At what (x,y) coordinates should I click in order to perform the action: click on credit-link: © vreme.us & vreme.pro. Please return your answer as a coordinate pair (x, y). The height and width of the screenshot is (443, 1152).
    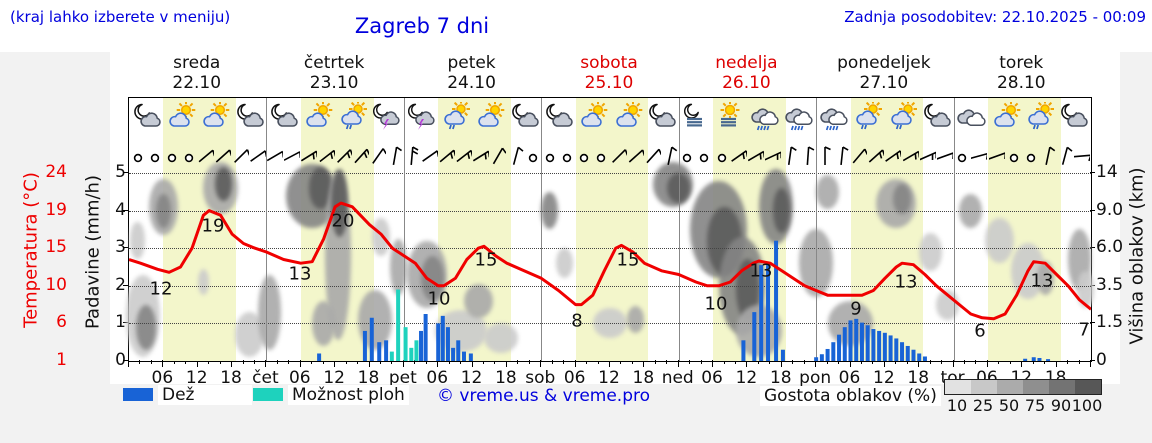
    Looking at the image, I should click on (544, 396).